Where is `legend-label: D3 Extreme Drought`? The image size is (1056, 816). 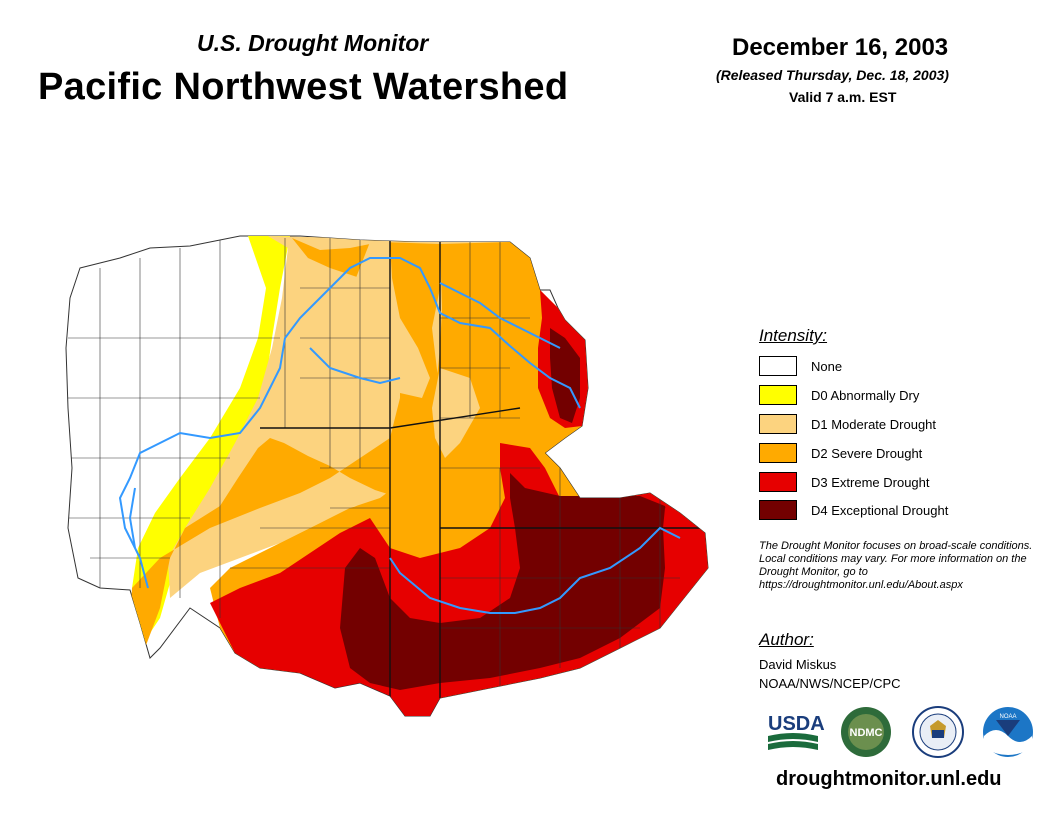 legend-label: D3 Extreme Drought is located at coordinates (870, 482).